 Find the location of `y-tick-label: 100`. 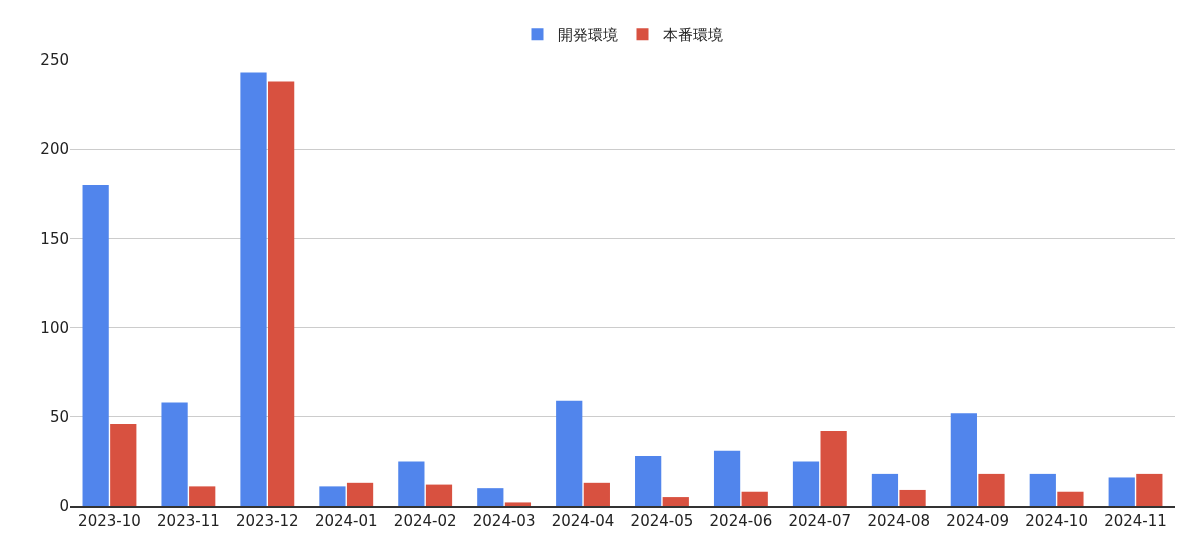

y-tick-label: 100 is located at coordinates (54, 327).